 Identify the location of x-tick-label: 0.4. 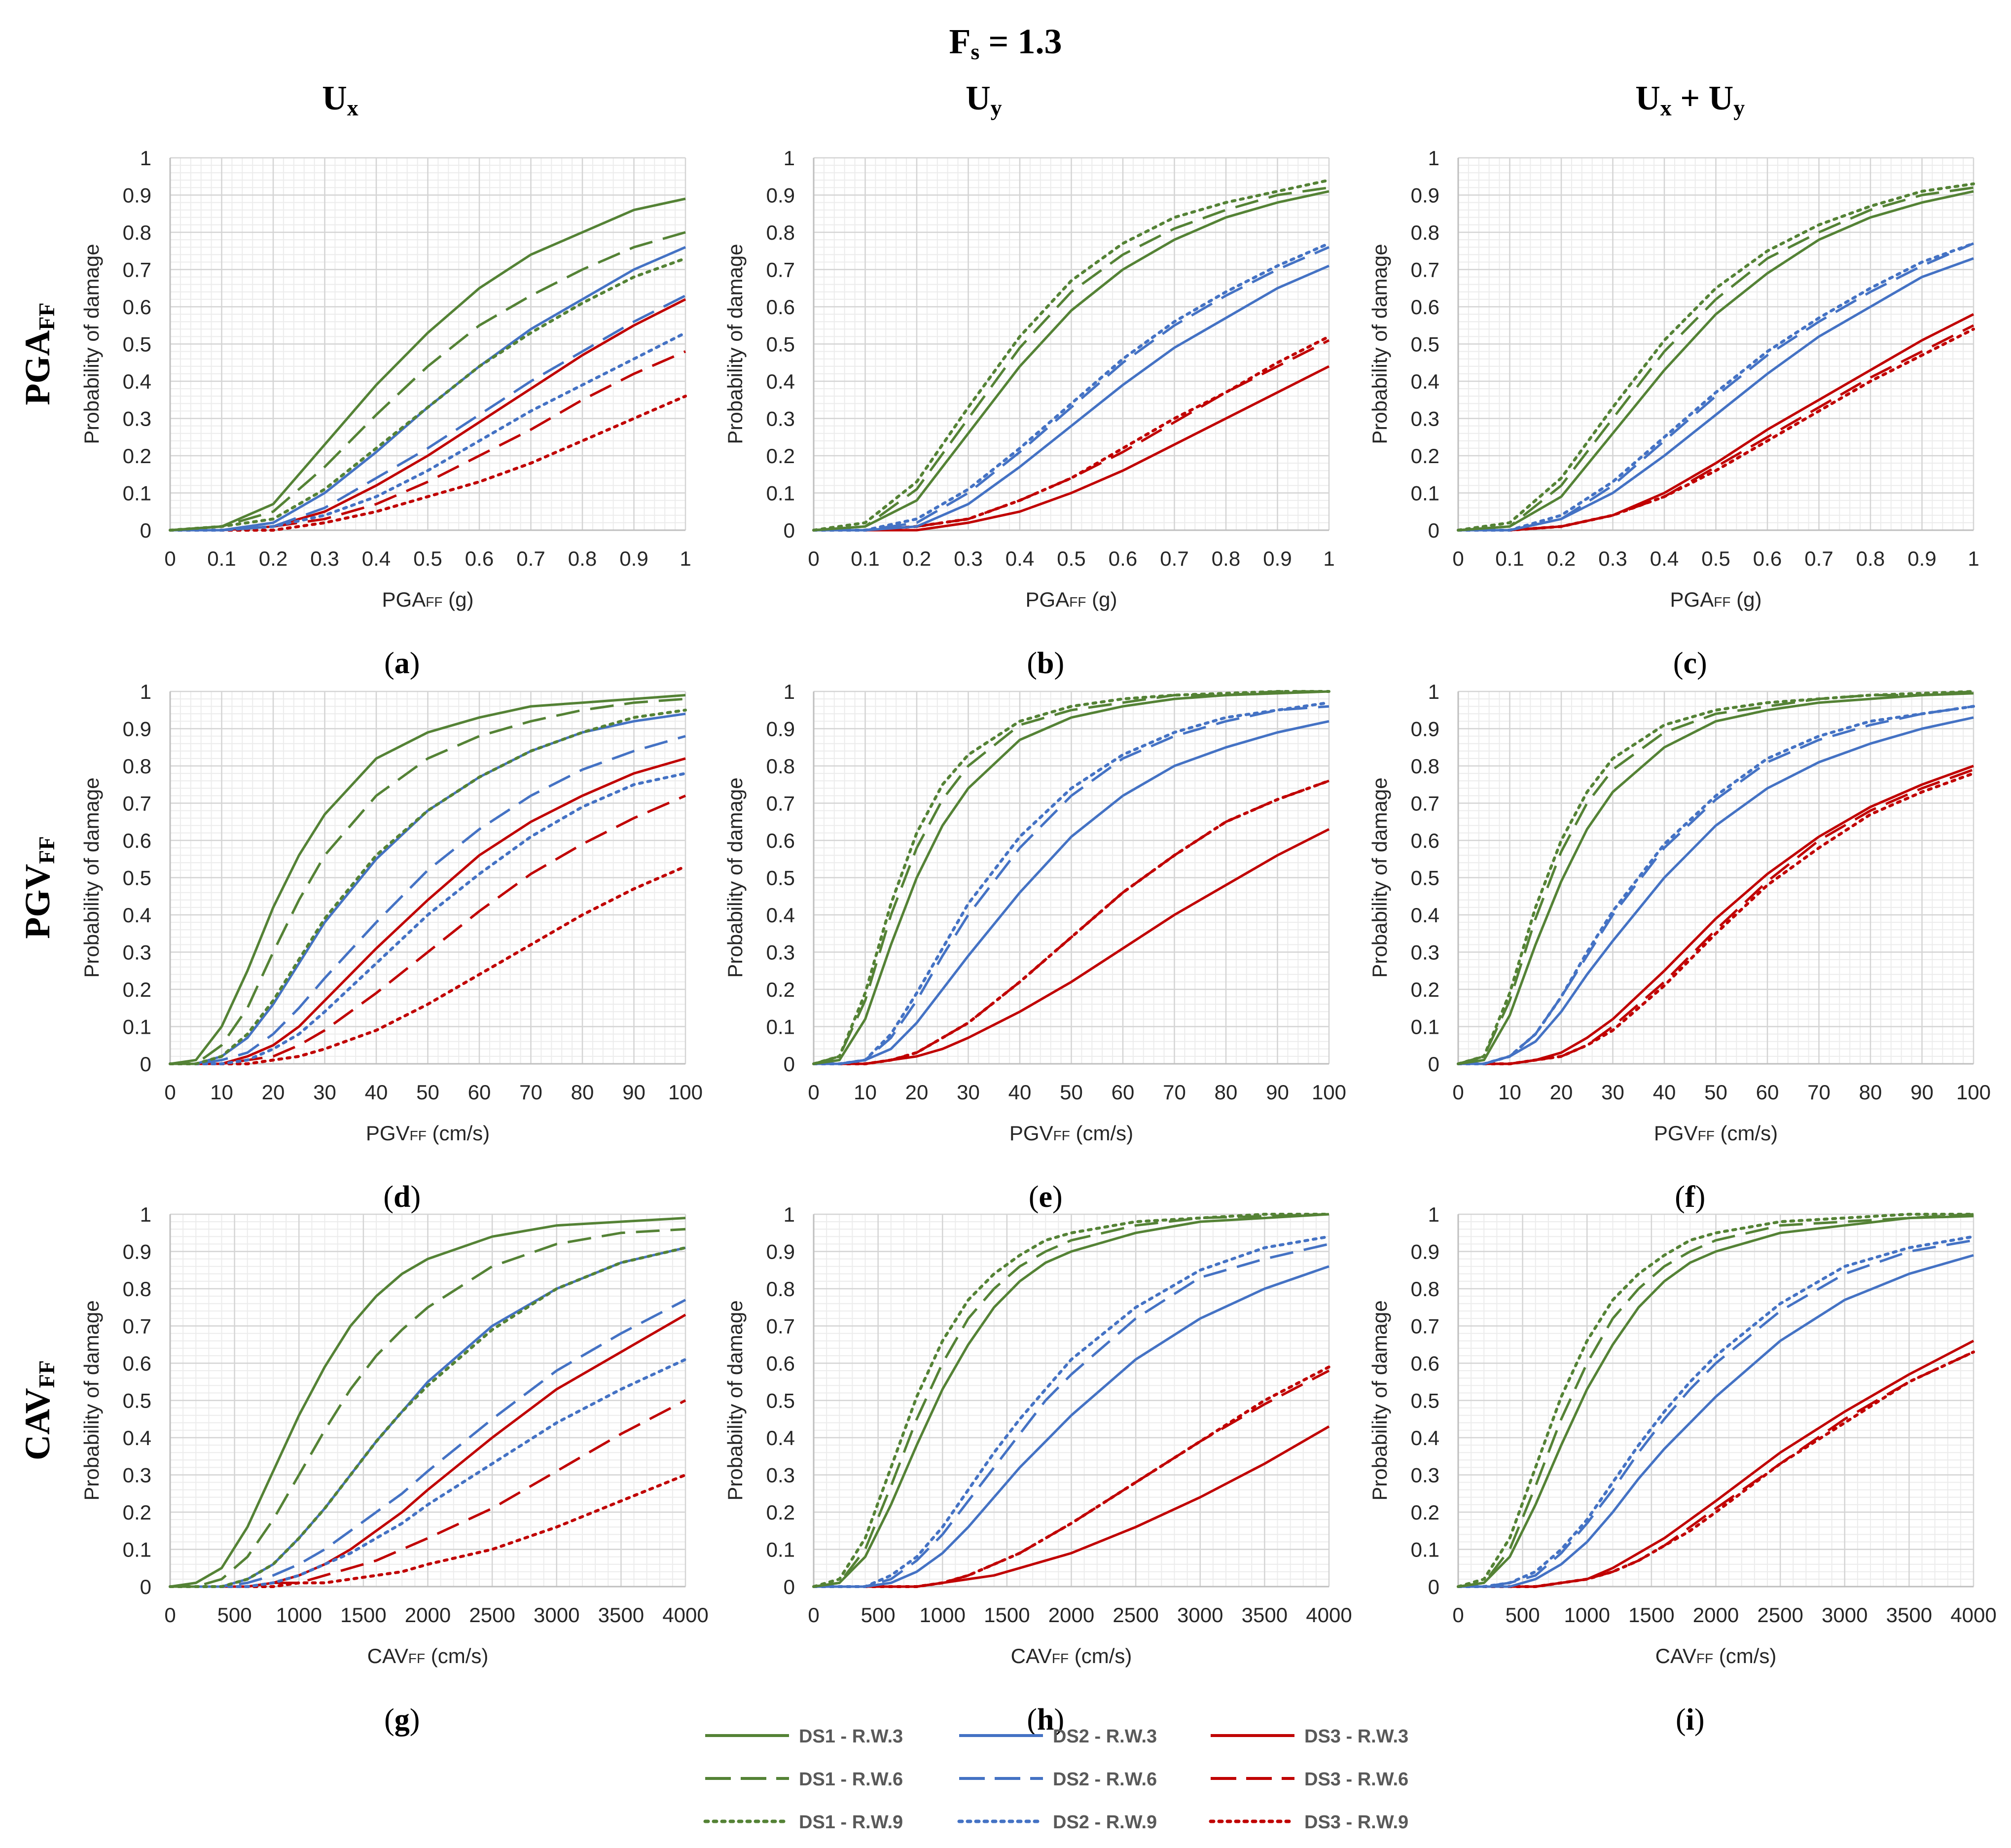
(1665, 558).